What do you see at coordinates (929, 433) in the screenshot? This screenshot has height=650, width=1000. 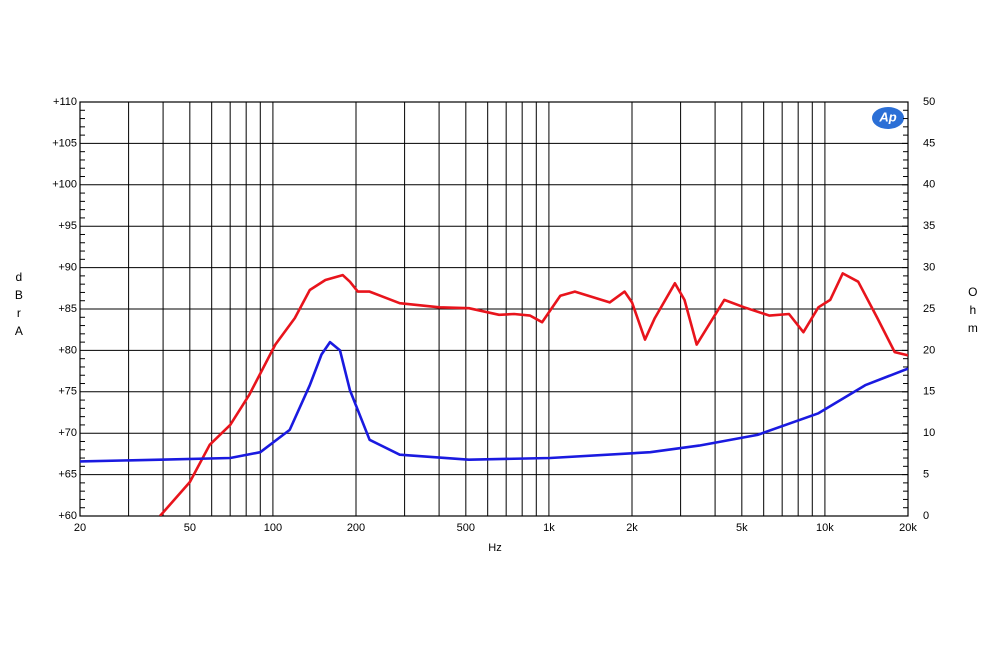 I see `y2-tick-label: 10` at bounding box center [929, 433].